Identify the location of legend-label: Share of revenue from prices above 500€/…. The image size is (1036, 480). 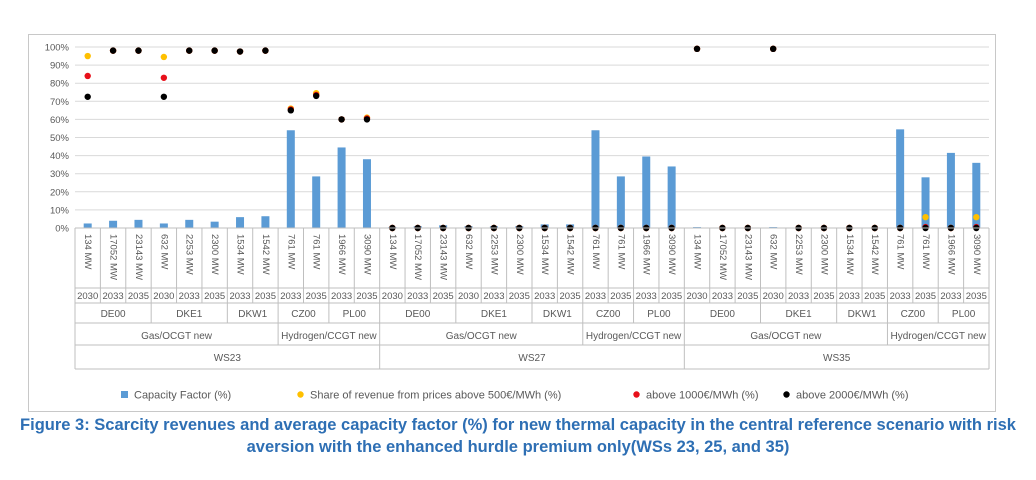
(435, 396).